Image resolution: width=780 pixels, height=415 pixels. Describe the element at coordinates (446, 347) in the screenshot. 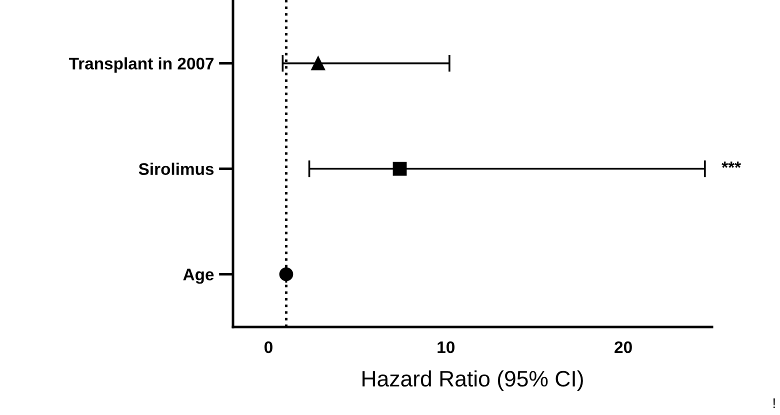

I see `x-tick-label: 10` at that location.